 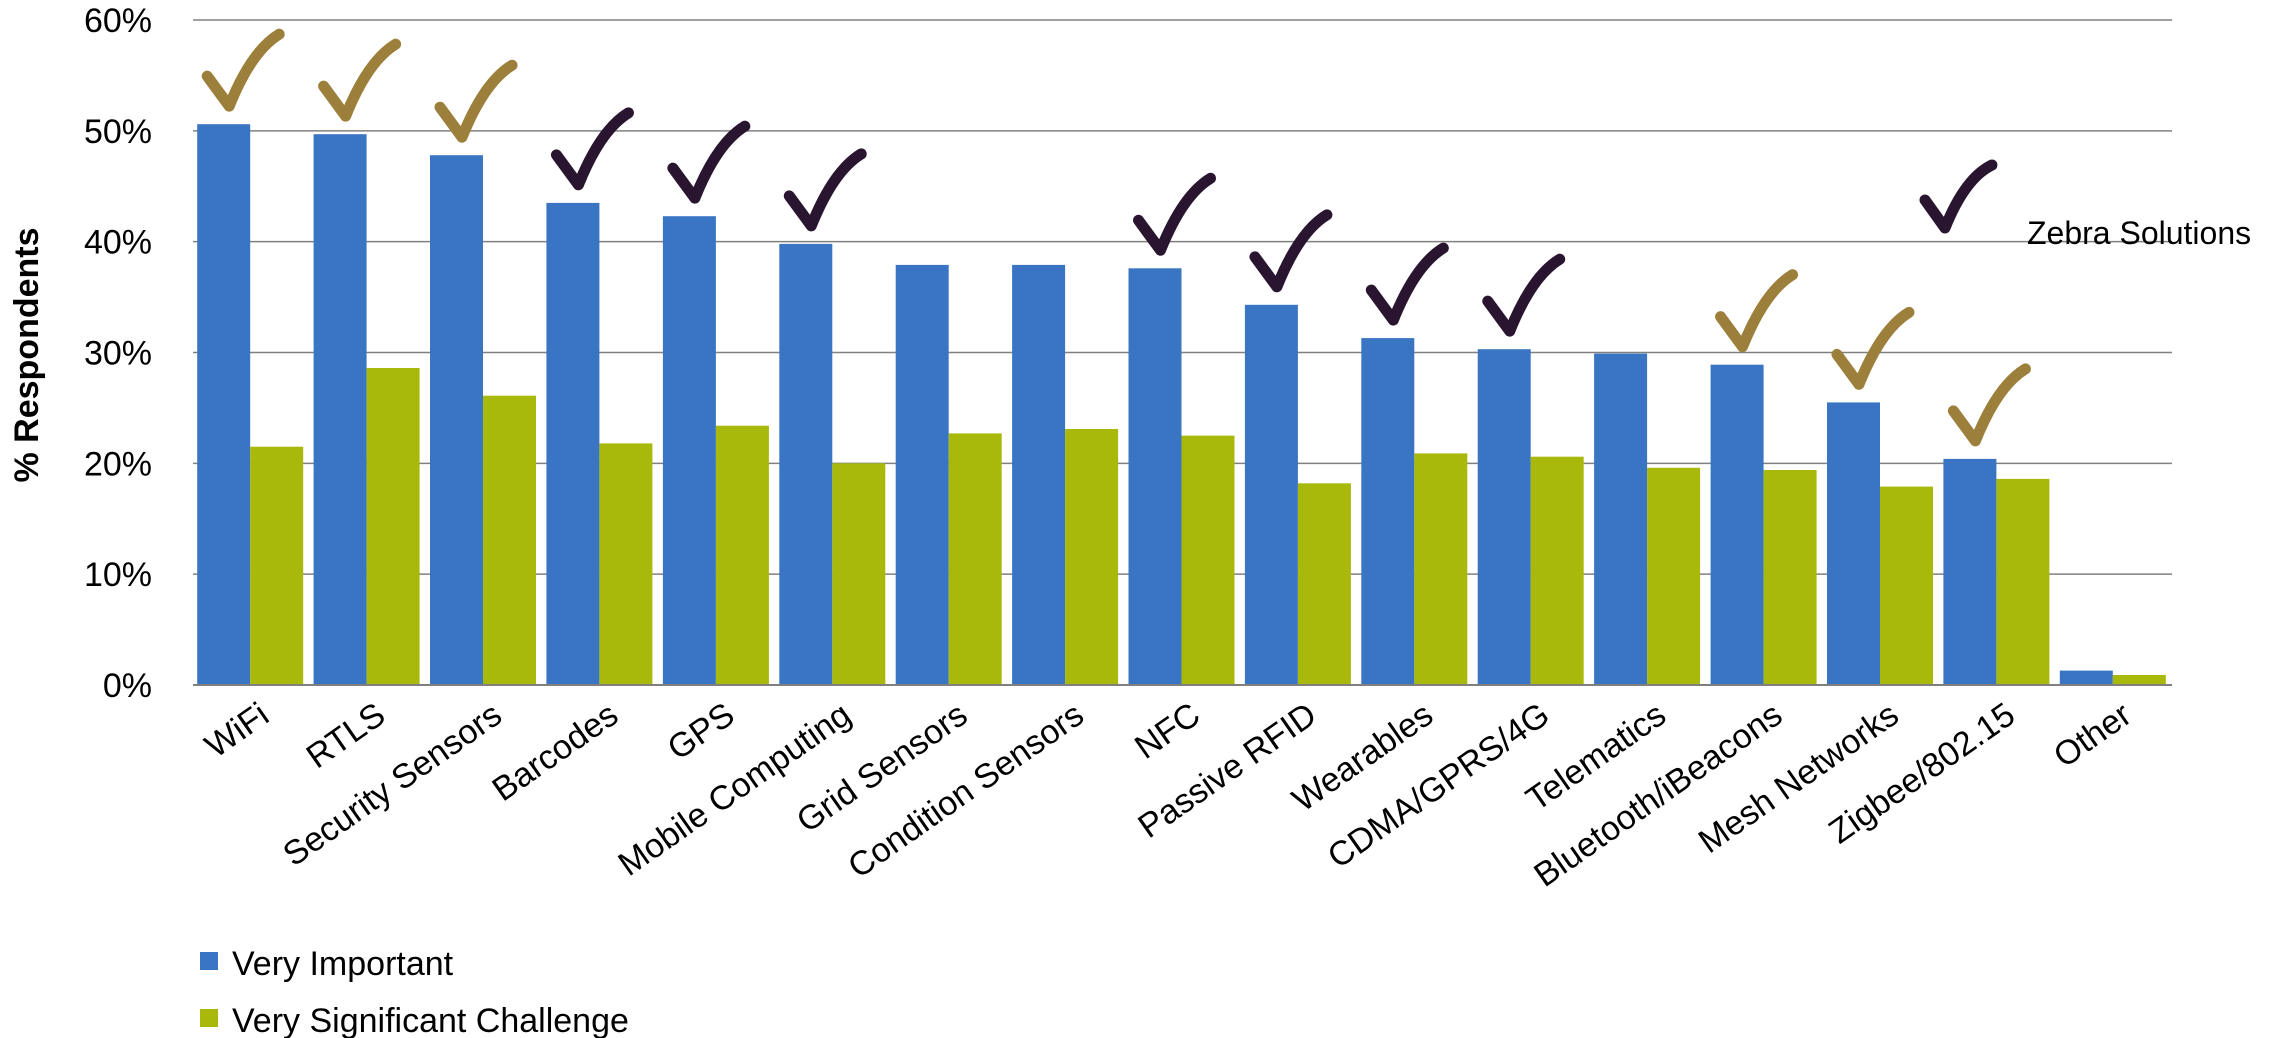 I want to click on x-tick-label: GPS, so click(x=701, y=731).